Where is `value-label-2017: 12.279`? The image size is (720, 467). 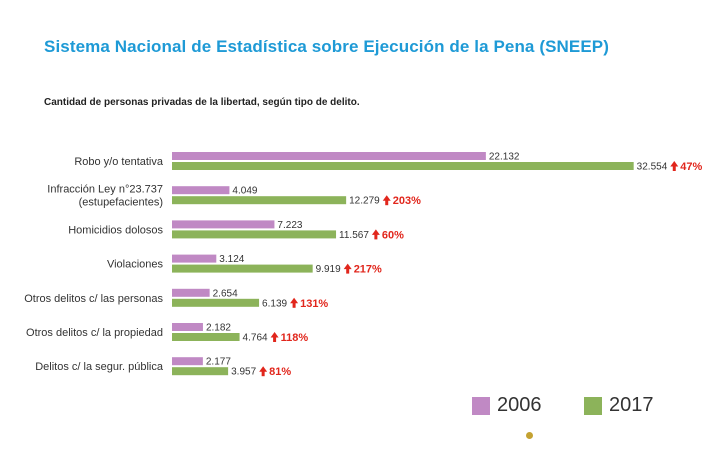
value-label-2017: 12.279 is located at coordinates (364, 201).